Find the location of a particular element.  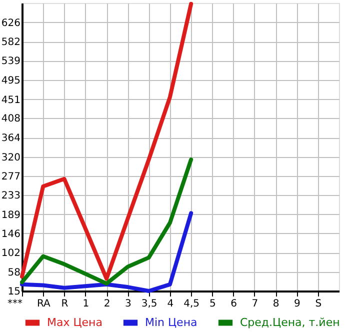

x-tick-label: 4,5 is located at coordinates (192, 304).